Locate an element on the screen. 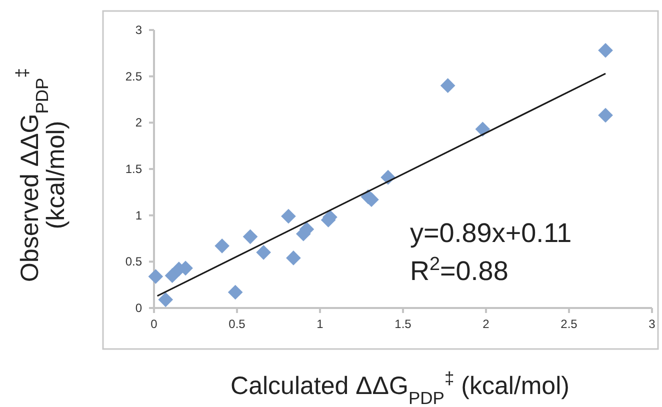 The width and height of the screenshot is (662, 407). x-tick-label: 1 is located at coordinates (320, 324).